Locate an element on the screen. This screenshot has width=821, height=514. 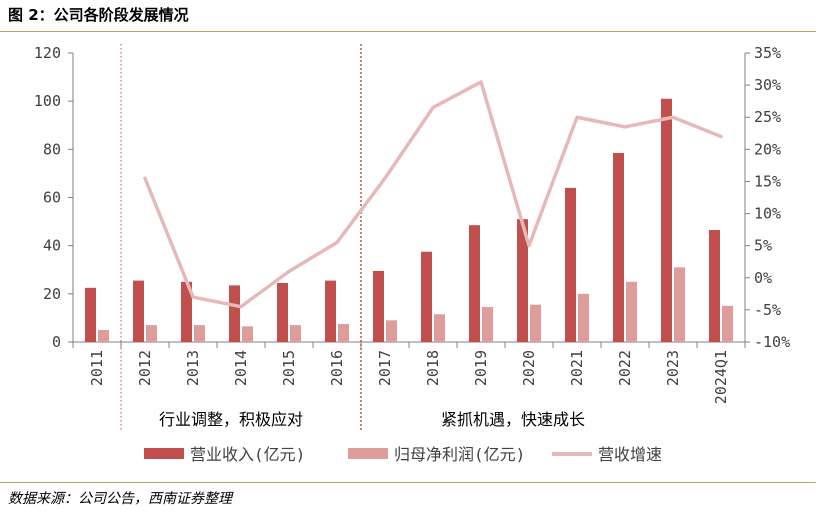
x-tick-label: 2016 is located at coordinates (337, 368).